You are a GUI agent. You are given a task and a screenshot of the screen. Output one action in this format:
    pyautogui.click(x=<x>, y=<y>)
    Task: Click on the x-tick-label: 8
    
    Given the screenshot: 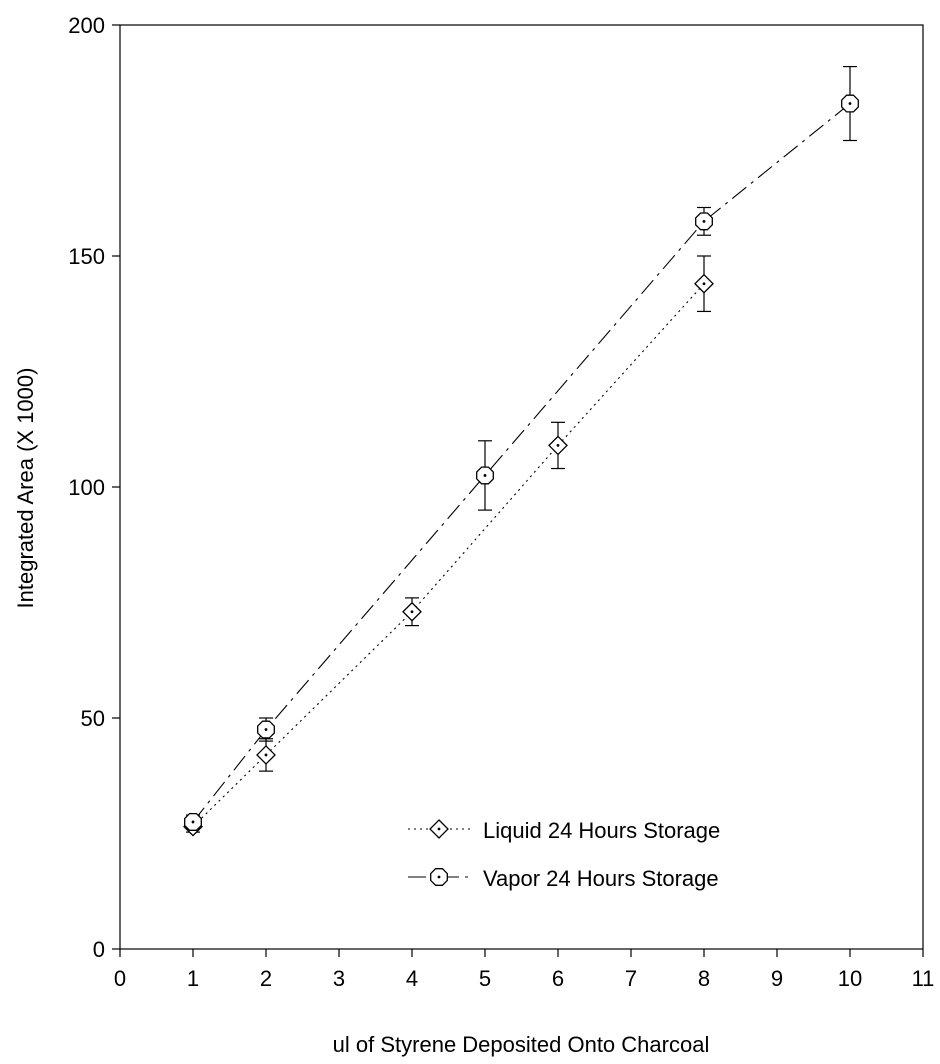 What is the action you would take?
    pyautogui.click(x=704, y=978)
    